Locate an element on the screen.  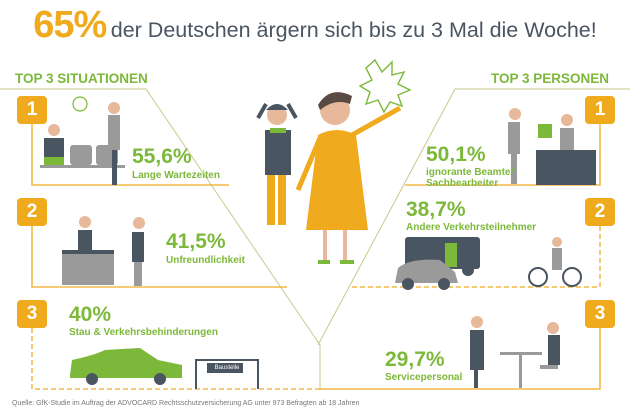
angry-woman-figure is located at coordinates (348, 178).